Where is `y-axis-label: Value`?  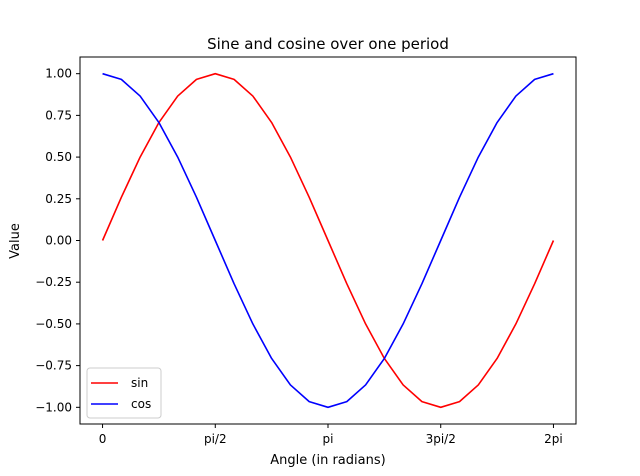
y-axis-label: Value is located at coordinates (15, 241).